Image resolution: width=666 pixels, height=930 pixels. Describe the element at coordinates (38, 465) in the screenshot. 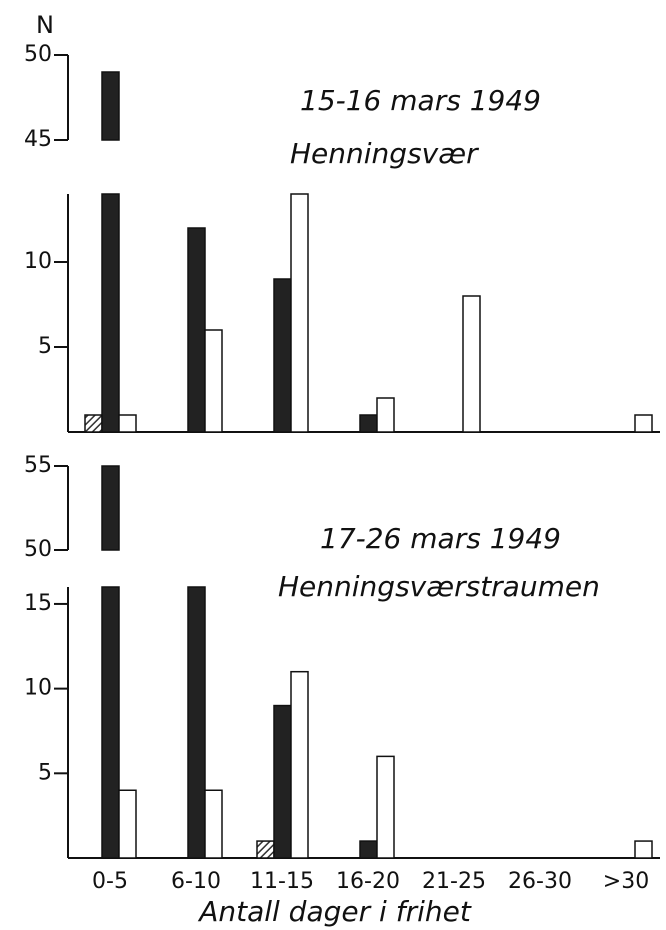

I see `y-tick-label: 55` at that location.